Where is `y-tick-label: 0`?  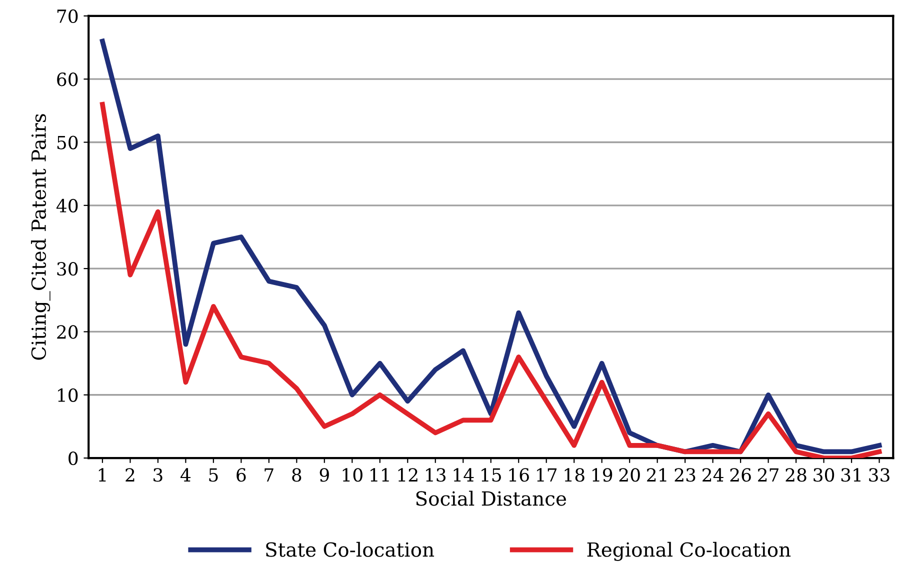 y-tick-label: 0 is located at coordinates (73, 459).